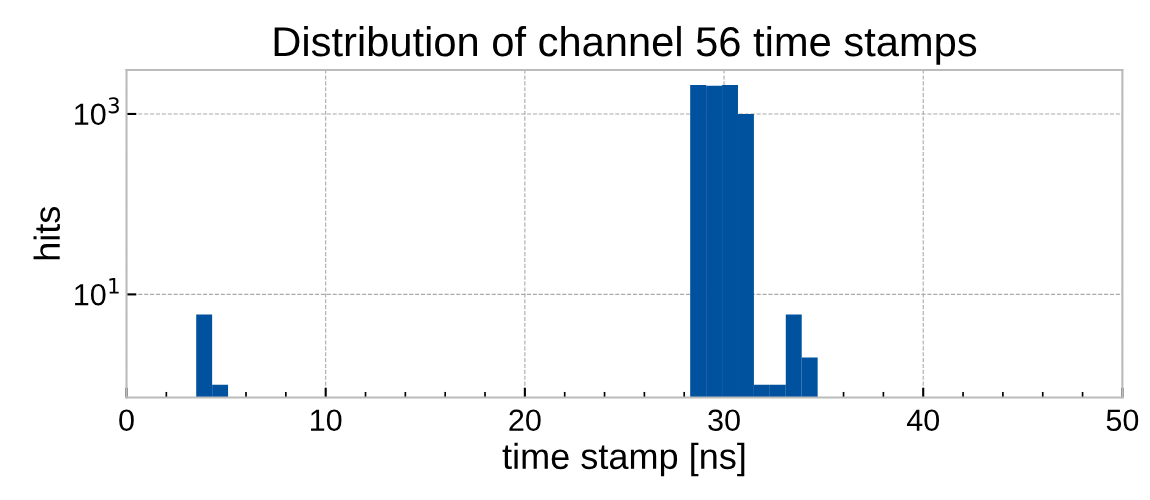 Image resolution: width=1150 pixels, height=500 pixels. What do you see at coordinates (97, 111) in the screenshot?
I see `y-tick-label: 10$^{3}$` at bounding box center [97, 111].